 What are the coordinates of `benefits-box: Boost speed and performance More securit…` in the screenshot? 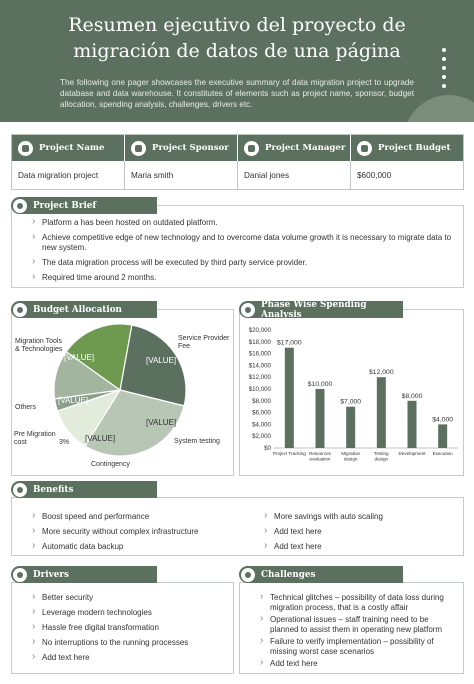 It's located at (237, 526).